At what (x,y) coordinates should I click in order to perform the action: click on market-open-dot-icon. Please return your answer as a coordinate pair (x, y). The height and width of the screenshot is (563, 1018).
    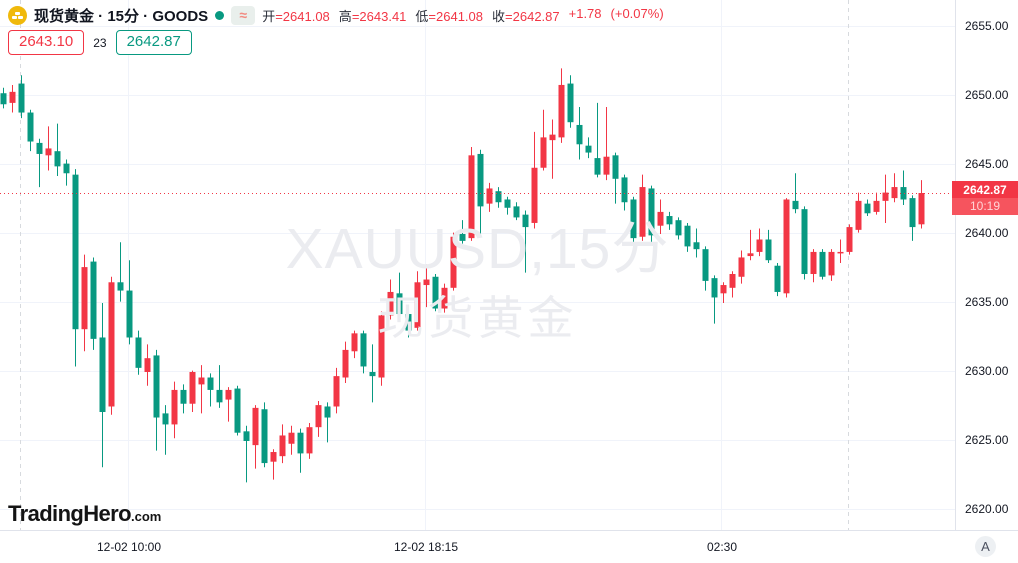
    Looking at the image, I should click on (220, 15).